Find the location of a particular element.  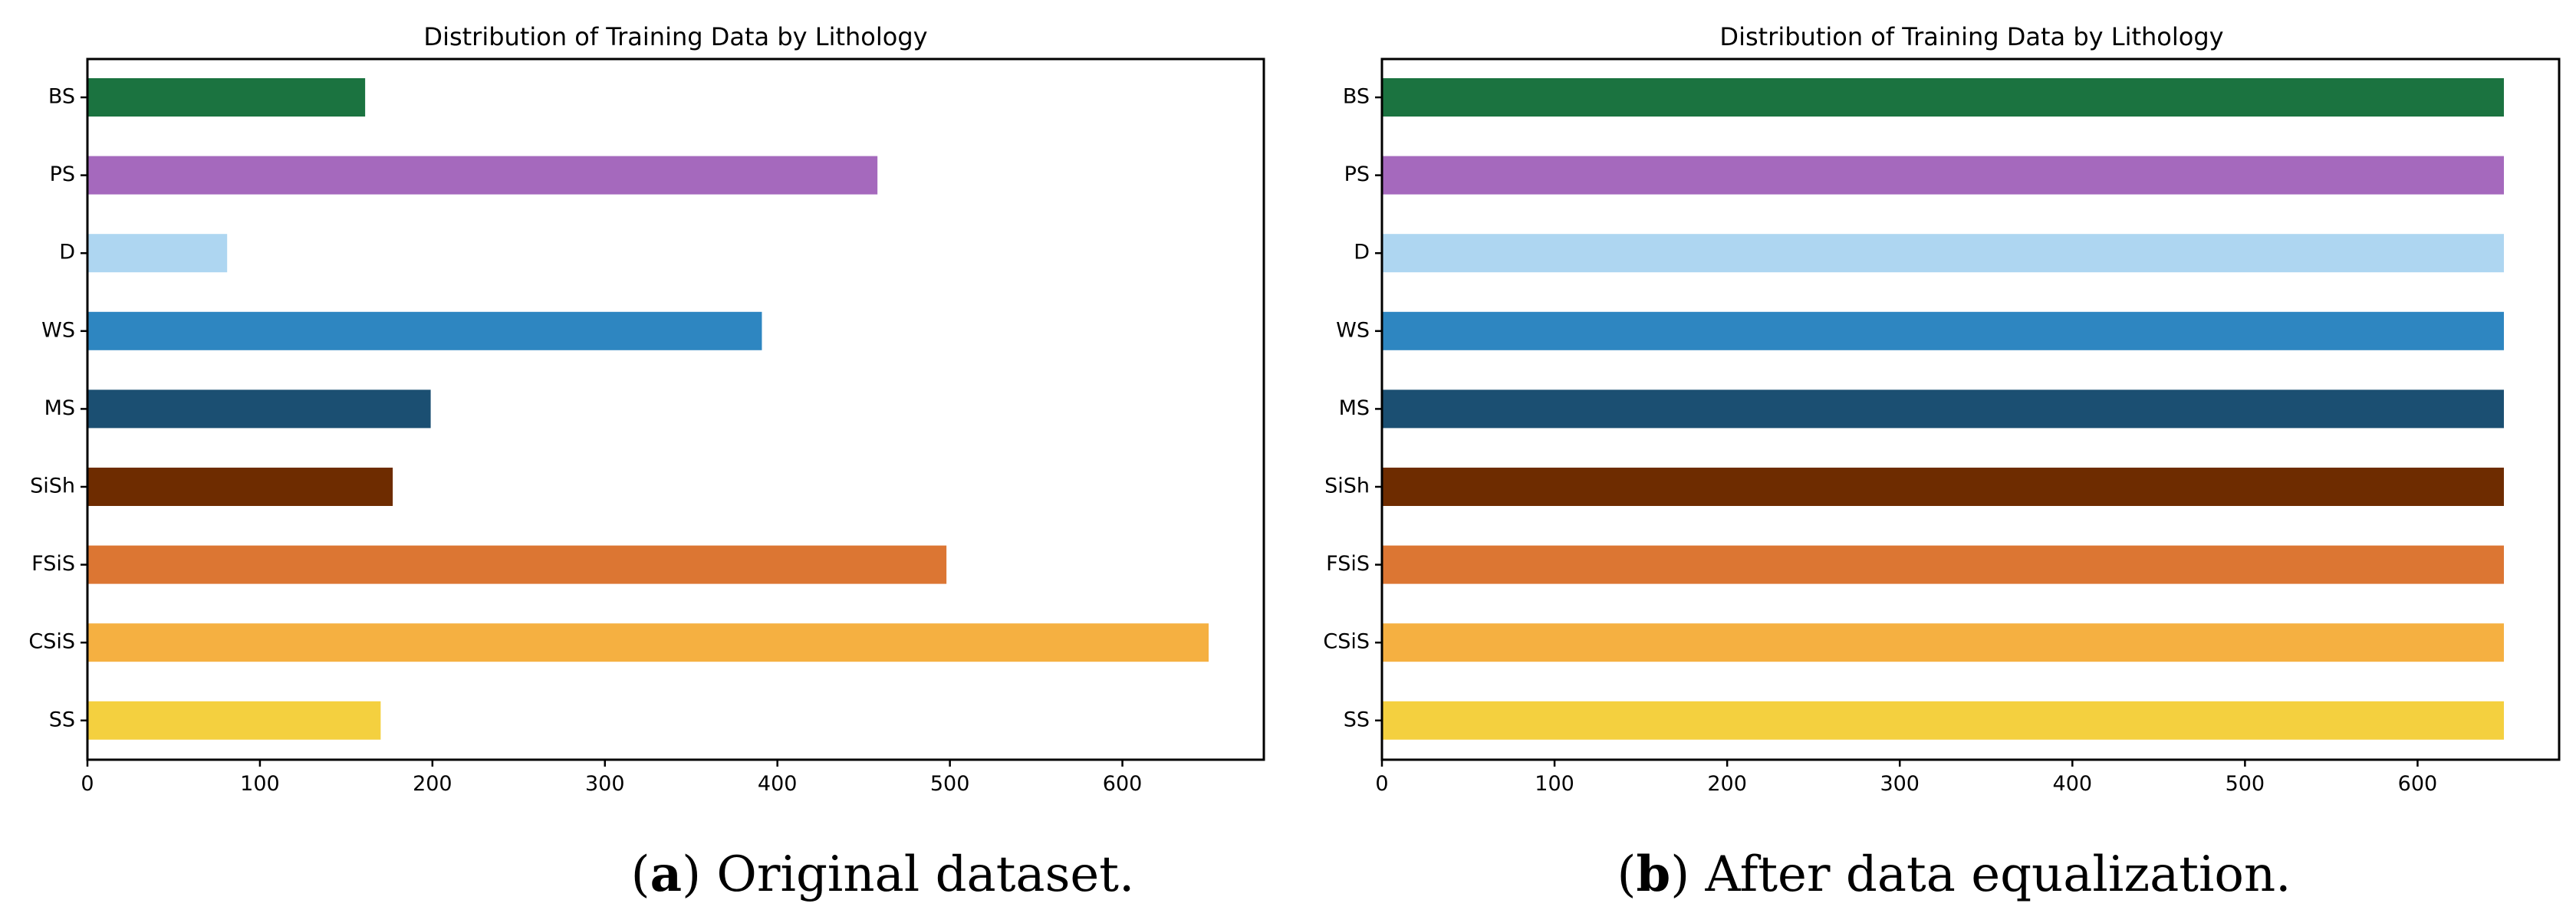

caption-text: After data equalization. is located at coordinates (1998, 874).